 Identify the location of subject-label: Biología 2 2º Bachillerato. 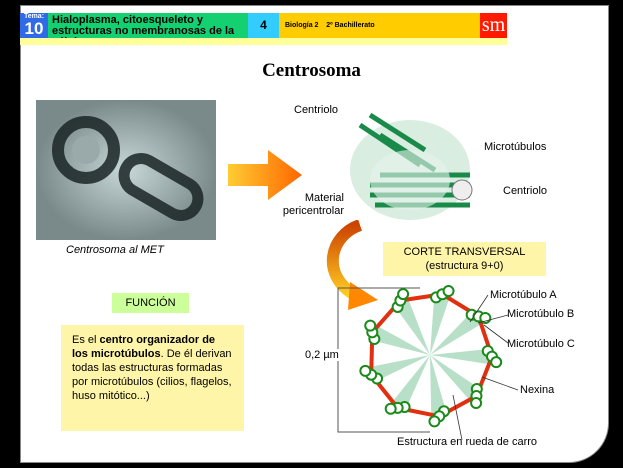
(379, 25).